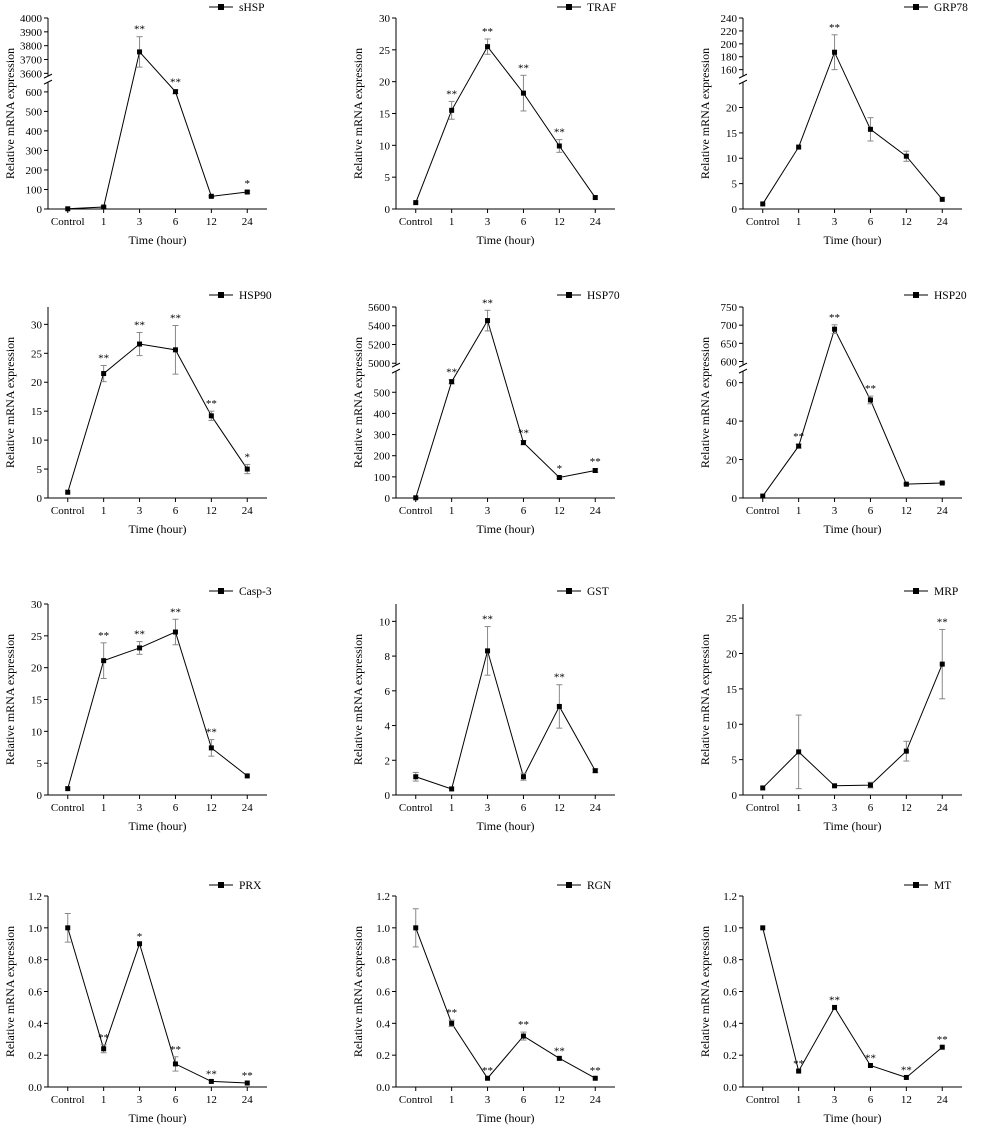 This screenshot has width=1000, height=1126. Describe the element at coordinates (601, 8) in the screenshot. I see `legend-label: TRAF` at that location.